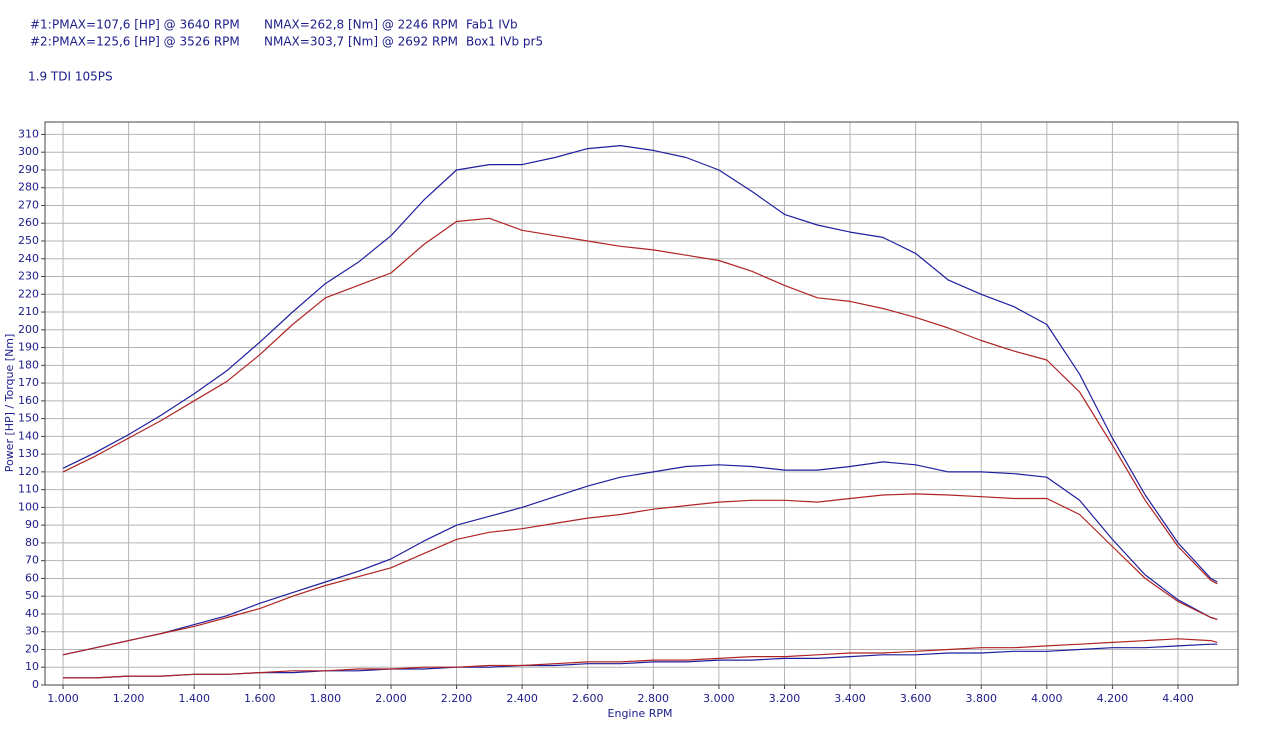 This screenshot has width=1264, height=736. I want to click on header-text: Box1 IVb pr5, so click(504, 42).